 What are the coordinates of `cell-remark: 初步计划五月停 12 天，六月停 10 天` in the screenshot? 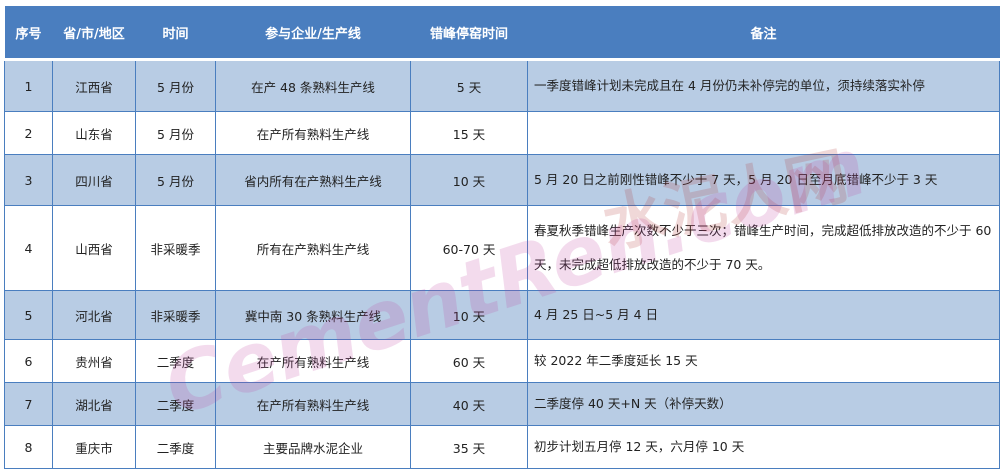 It's located at (763, 447).